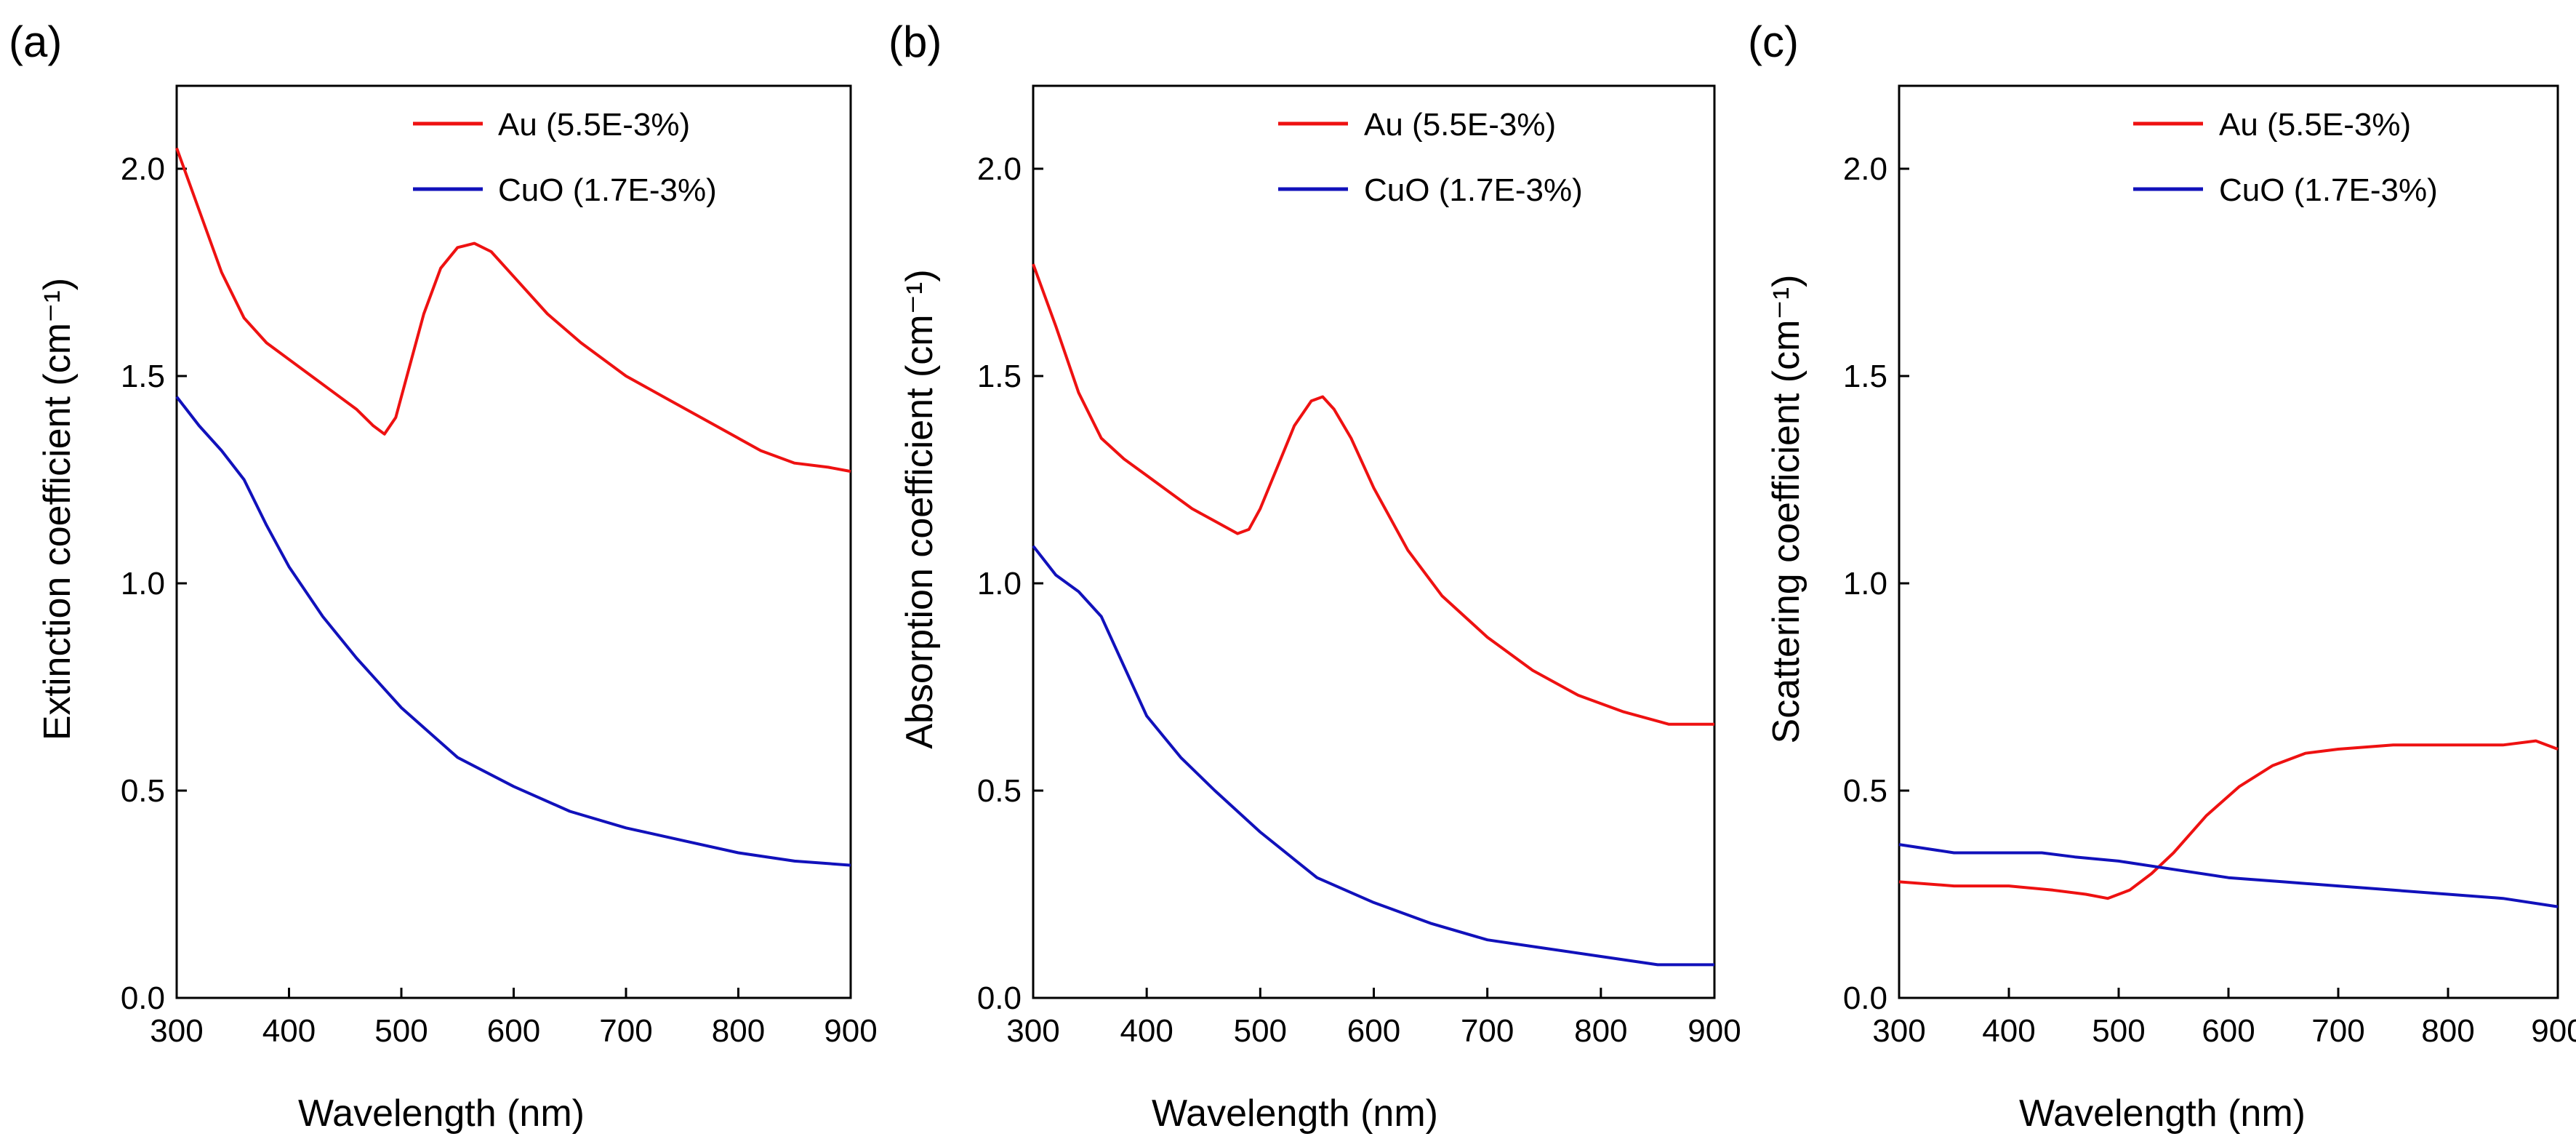 This screenshot has width=2576, height=1147. Describe the element at coordinates (1786, 509) in the screenshot. I see `y-axis-title: Scattering coefficient (cm⁻¹)` at that location.